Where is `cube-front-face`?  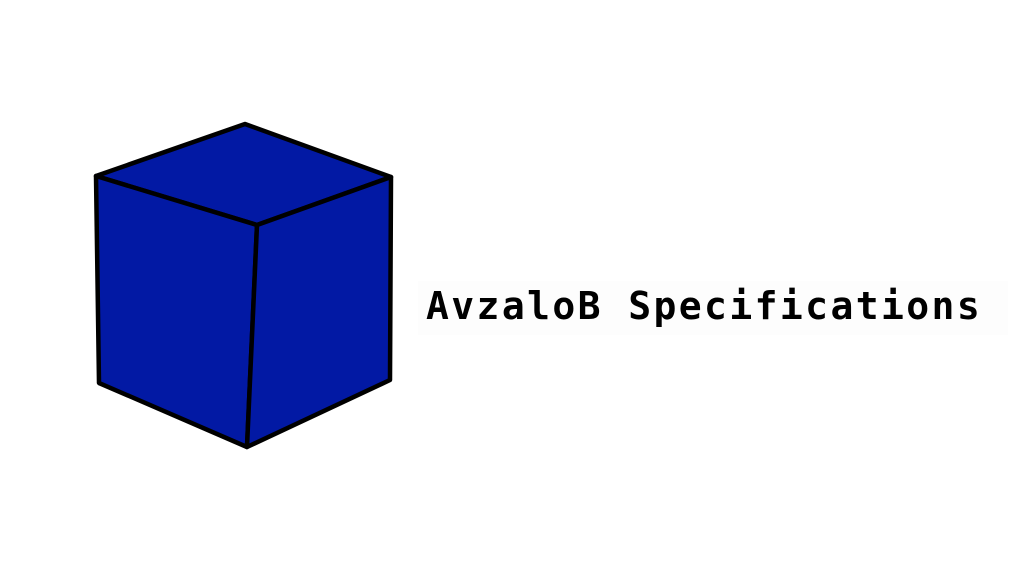 cube-front-face is located at coordinates (176, 311).